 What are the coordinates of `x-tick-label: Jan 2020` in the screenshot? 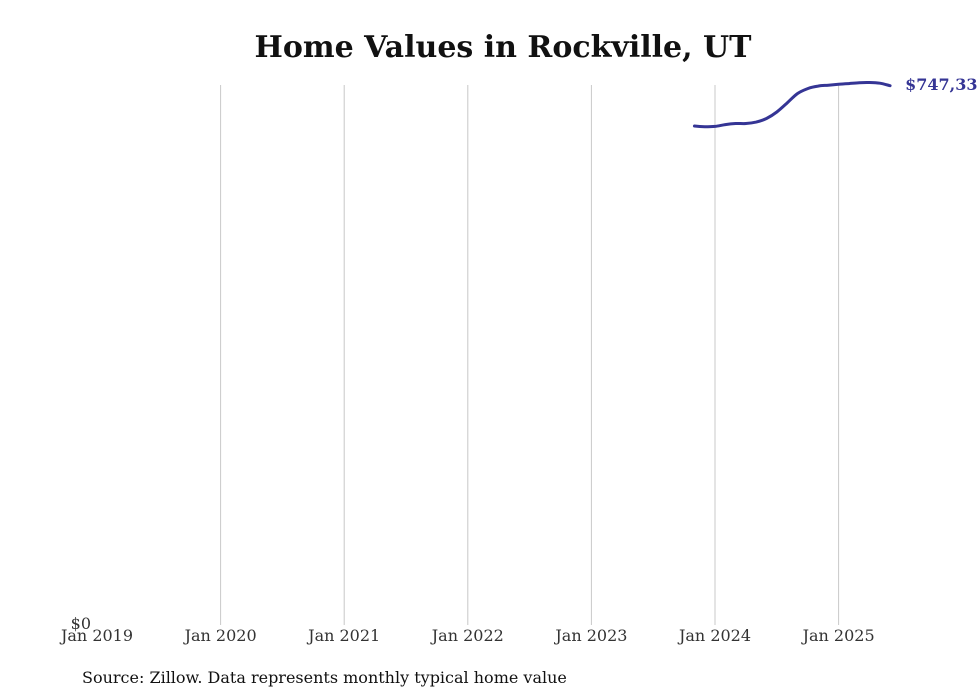 It's located at (220, 635).